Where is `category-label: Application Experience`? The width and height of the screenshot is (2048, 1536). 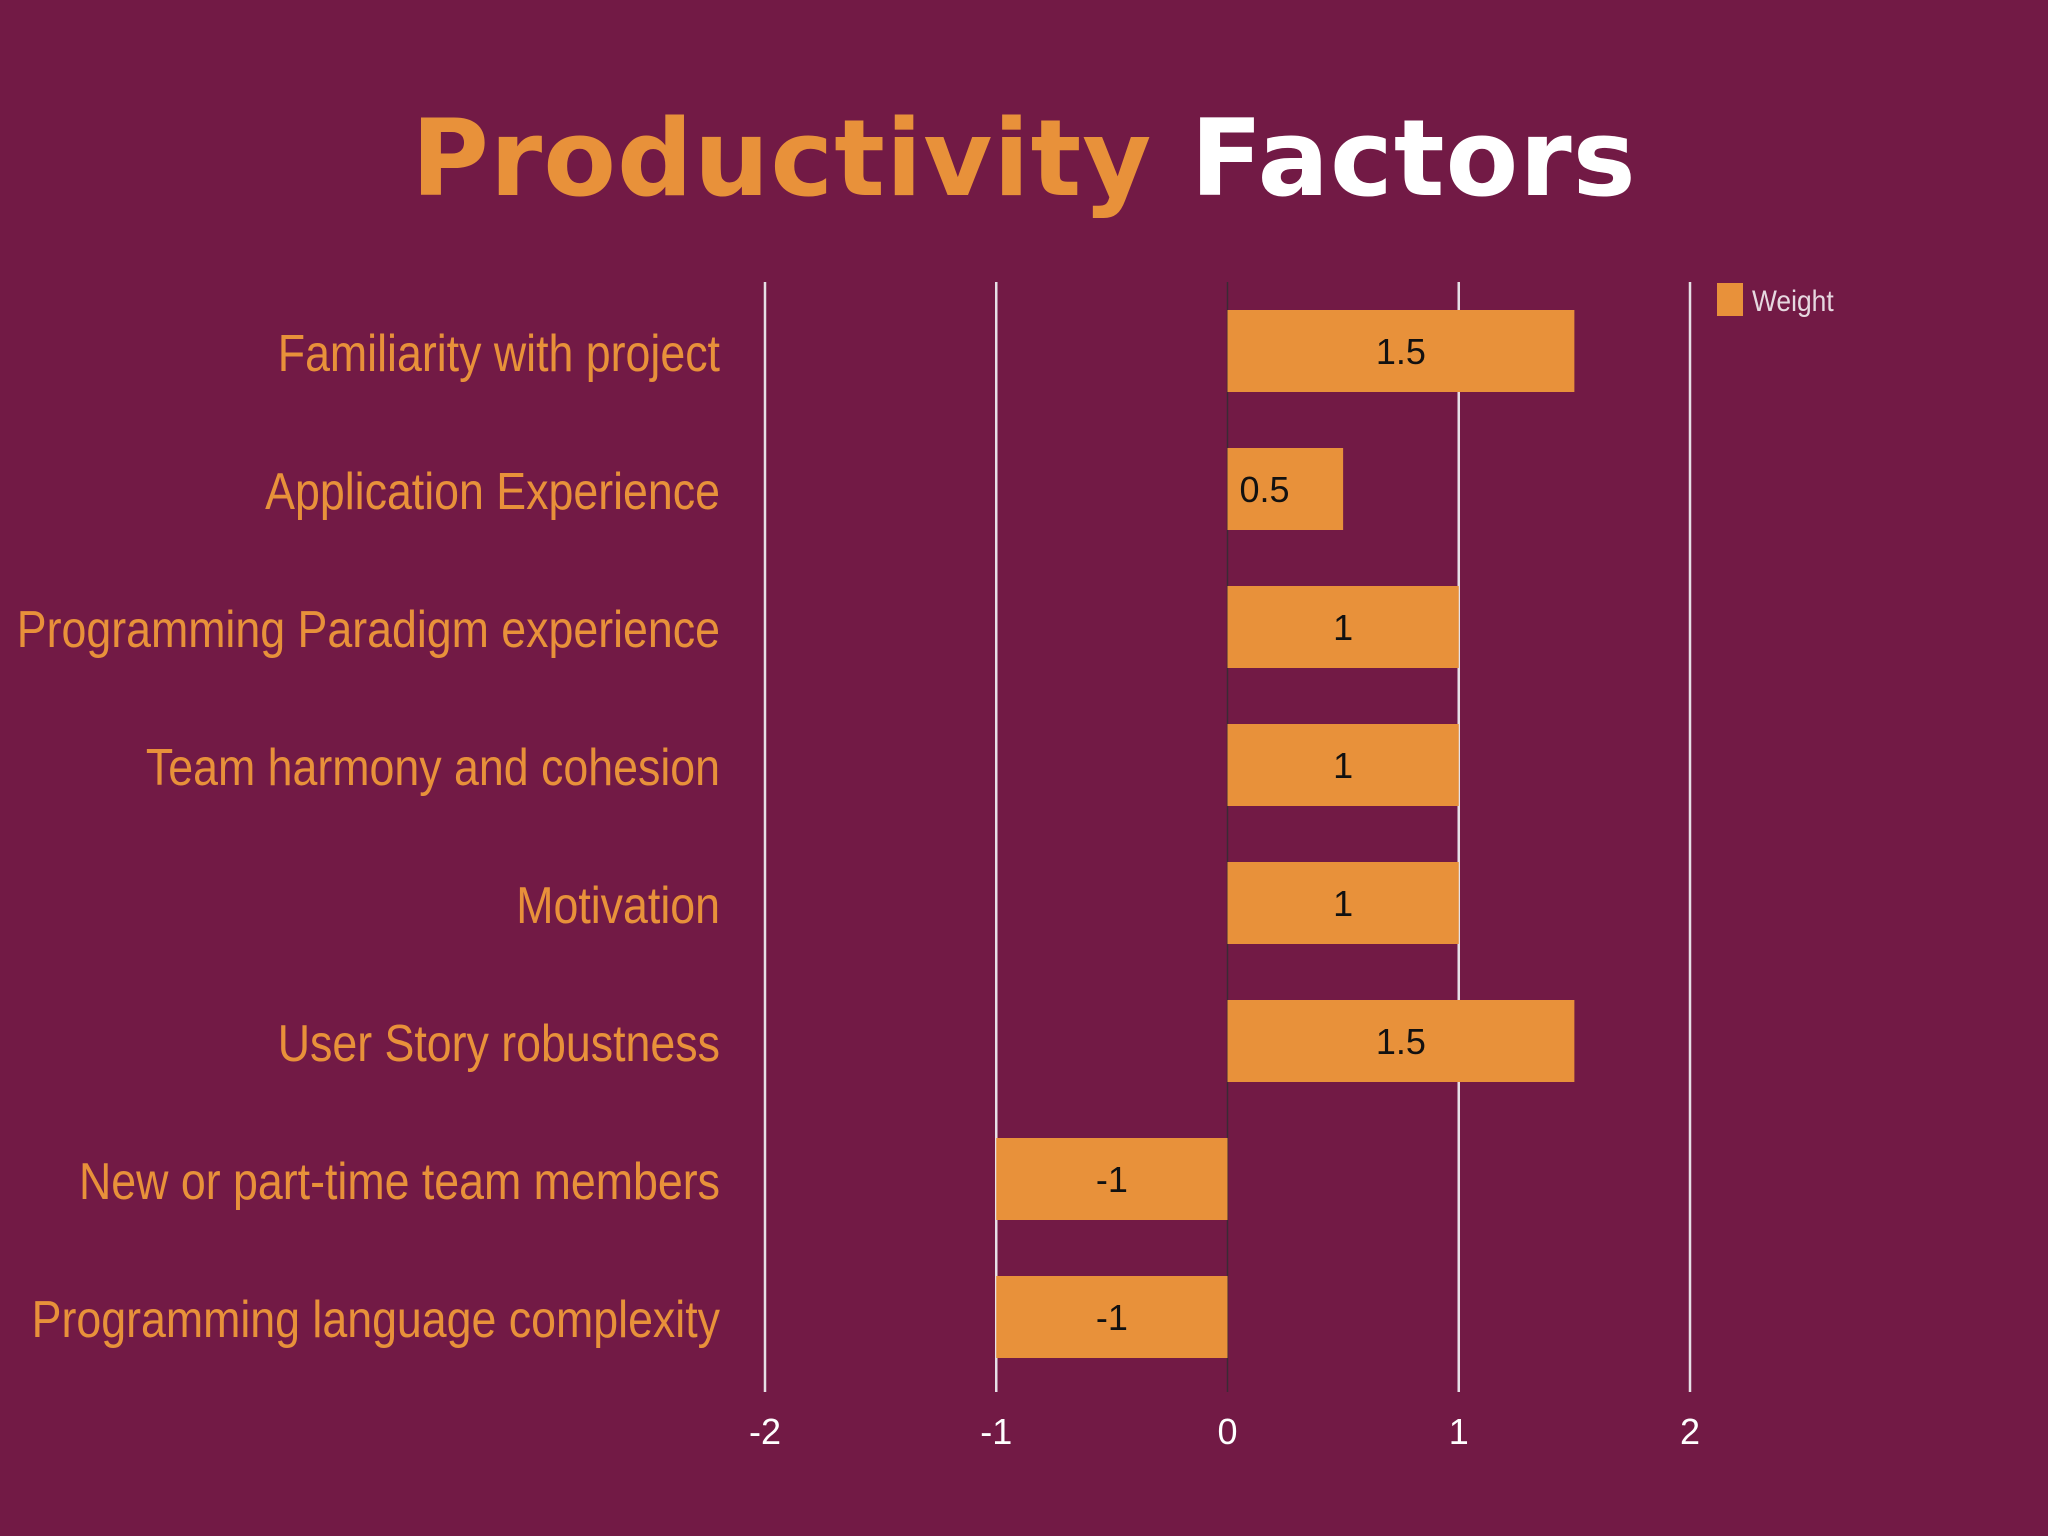 category-label: Application Experience is located at coordinates (492, 492).